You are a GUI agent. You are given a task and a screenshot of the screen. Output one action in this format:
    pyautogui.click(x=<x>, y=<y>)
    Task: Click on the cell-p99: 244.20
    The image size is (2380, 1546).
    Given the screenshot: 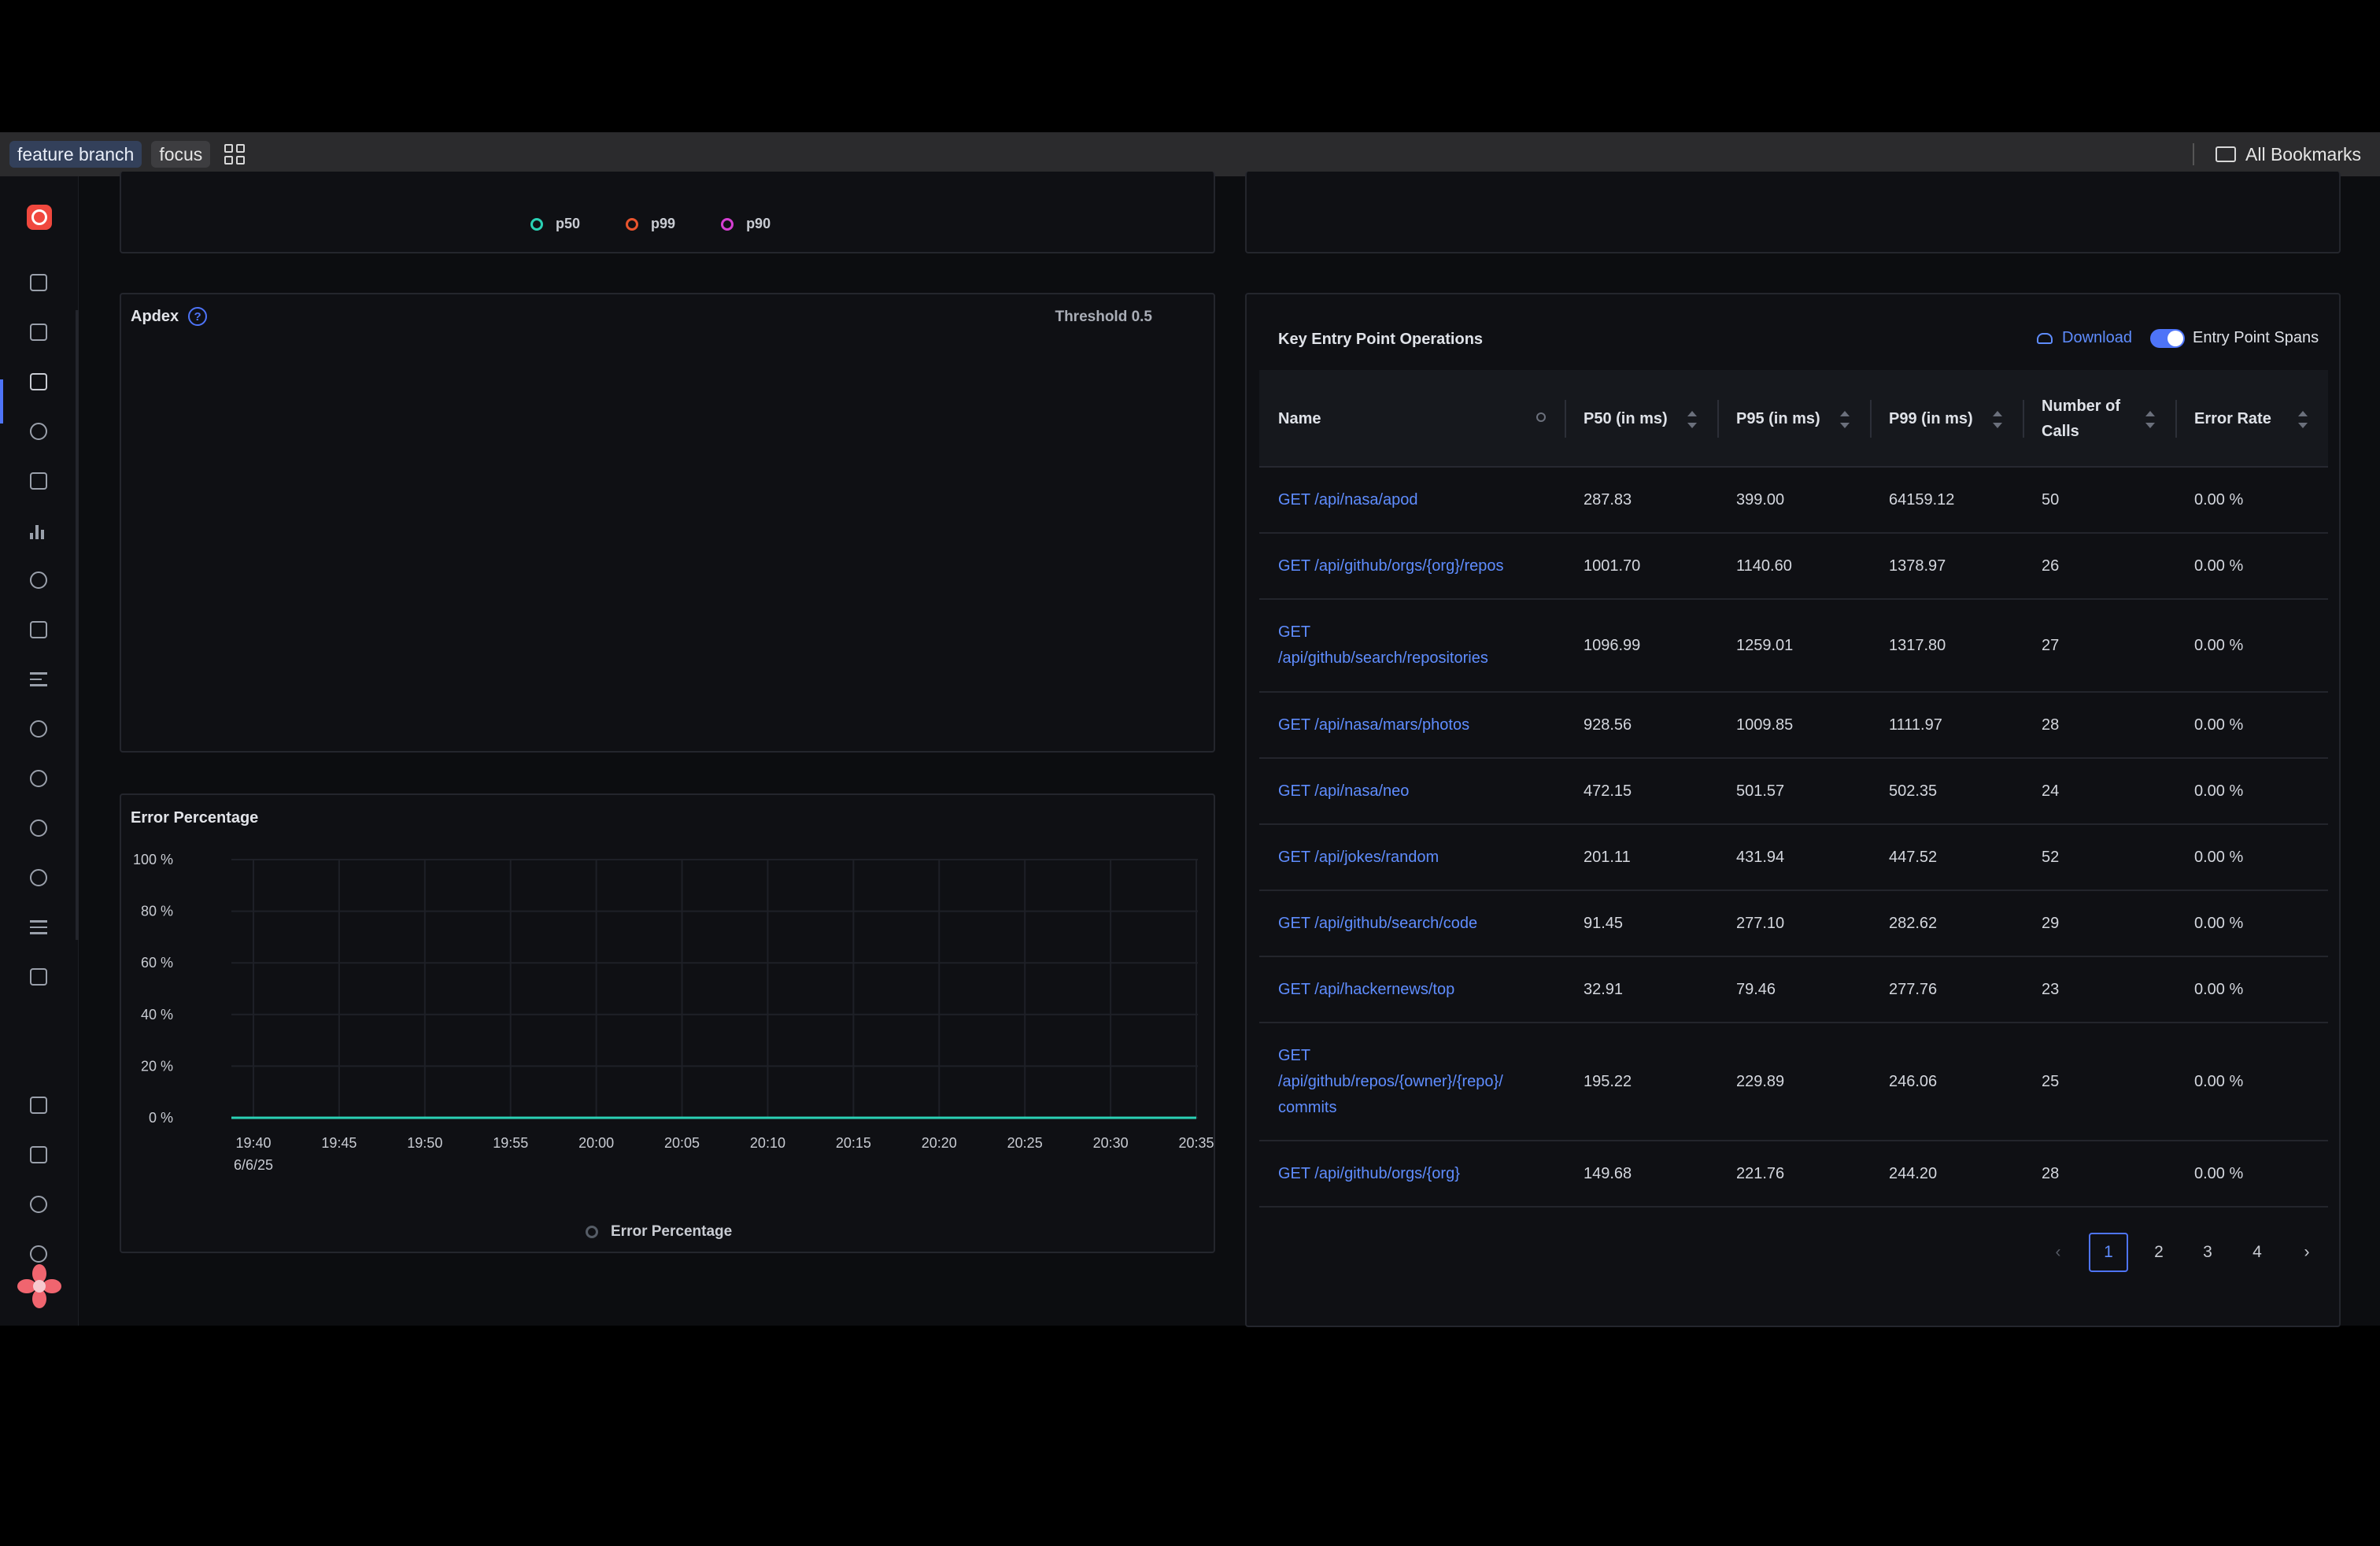 What is the action you would take?
    pyautogui.click(x=1913, y=1173)
    